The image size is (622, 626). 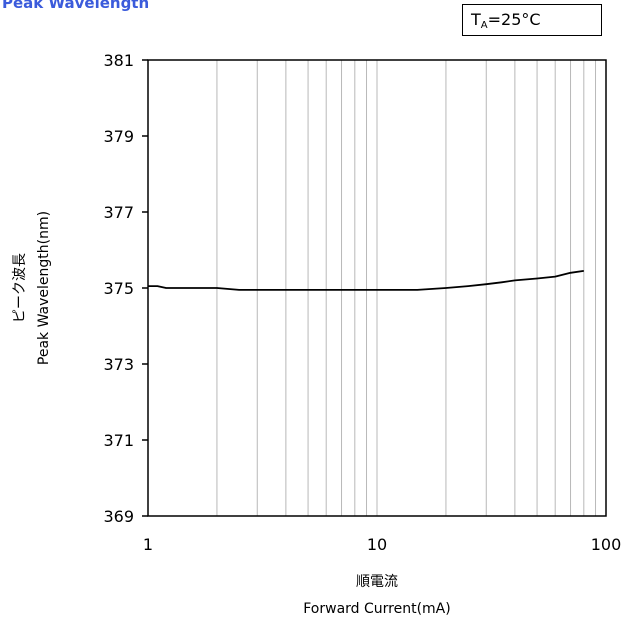 What do you see at coordinates (118, 364) in the screenshot?
I see `y-tick-label: 373` at bounding box center [118, 364].